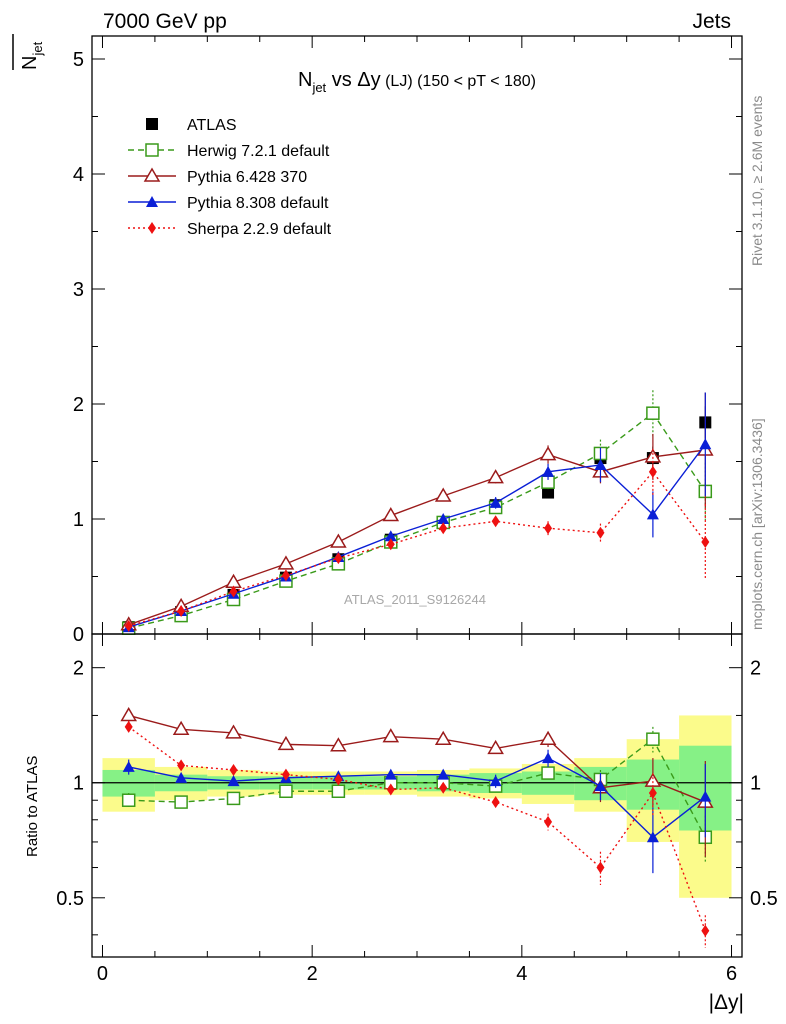  What do you see at coordinates (415, 599) in the screenshot?
I see `watermark: ATLAS_2011_S9126244` at bounding box center [415, 599].